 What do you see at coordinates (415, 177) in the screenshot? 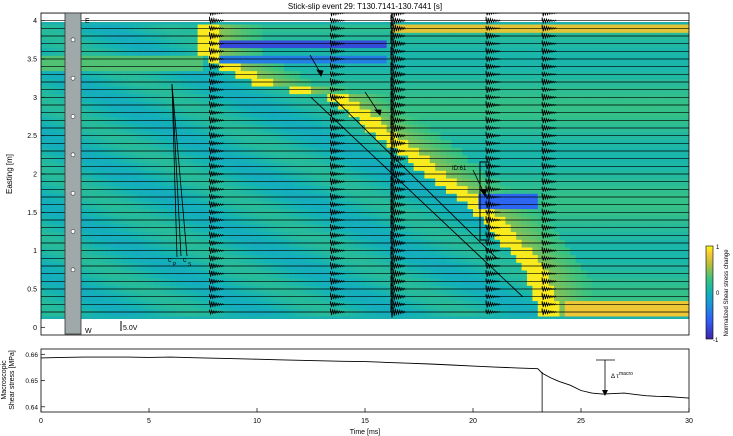
I see `p-wave-front` at bounding box center [415, 177].